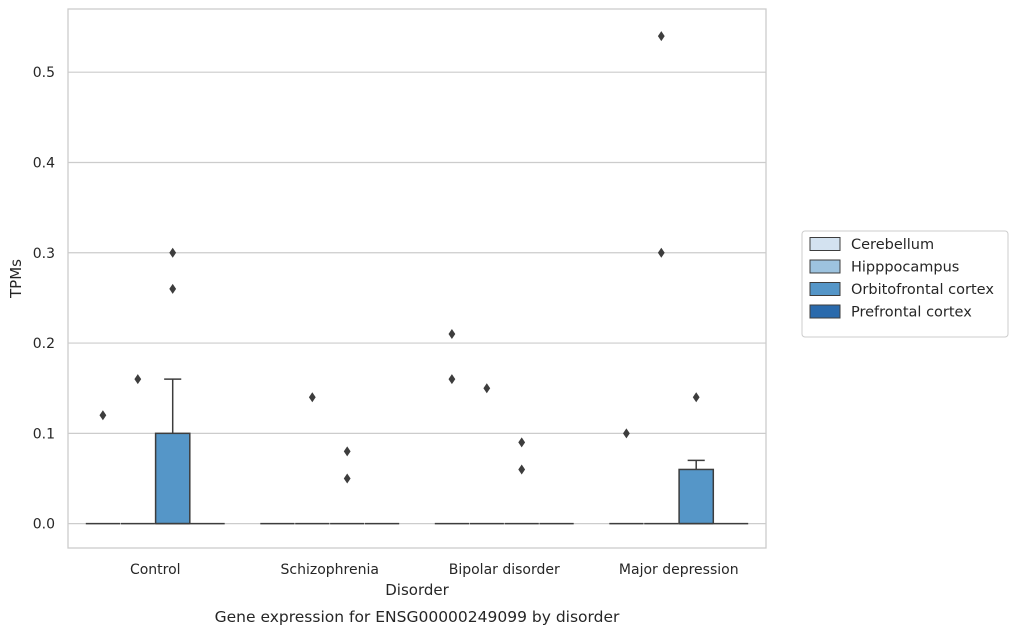 Image resolution: width=1018 pixels, height=634 pixels. Describe the element at coordinates (44, 73) in the screenshot. I see `y-tick-label: 0.5` at that location.